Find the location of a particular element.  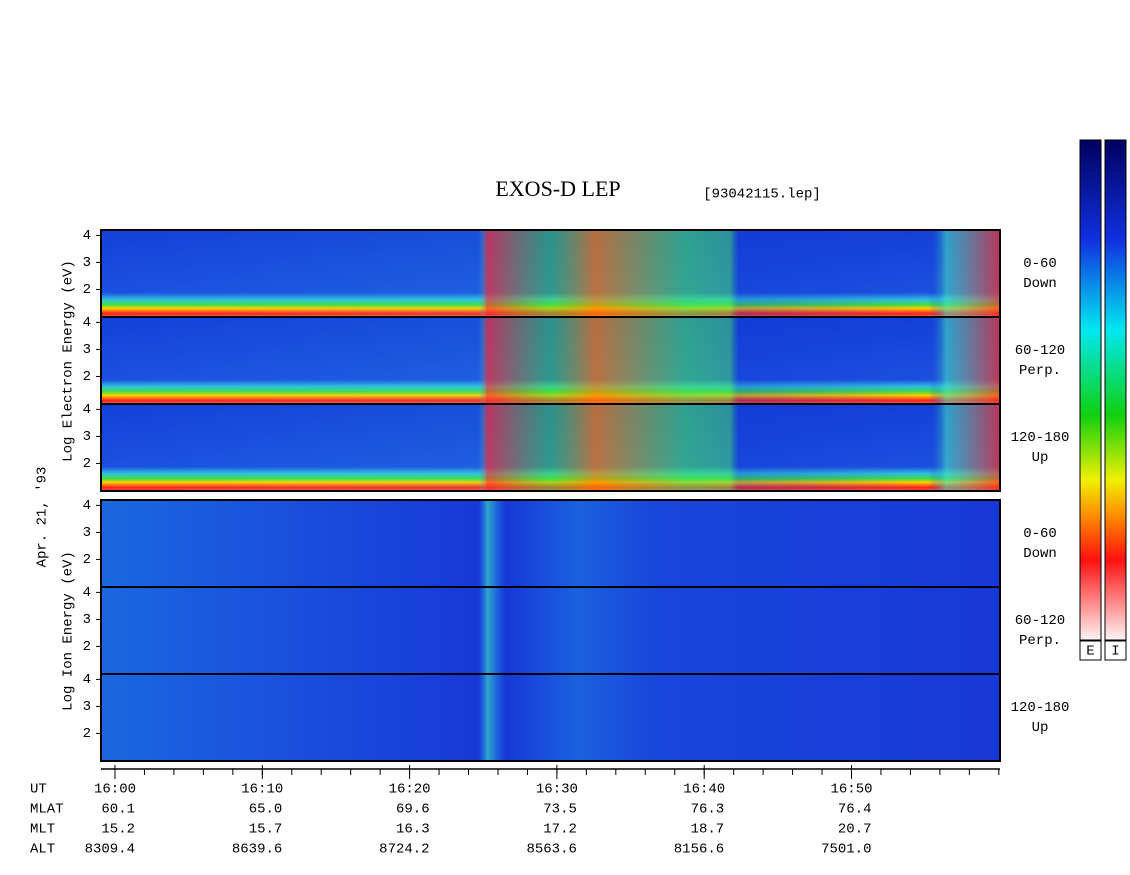

mlat-value: 73.5 is located at coordinates (560, 810).